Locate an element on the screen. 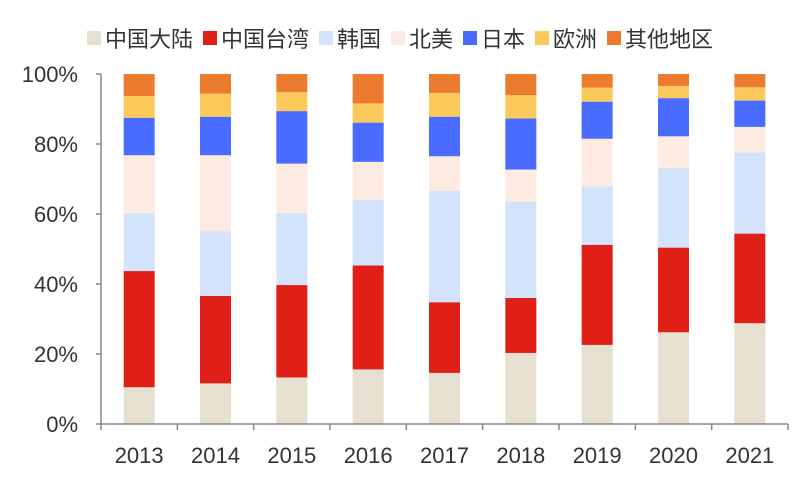 This screenshot has width=800, height=484. legend-label: 其他地区 is located at coordinates (669, 39).